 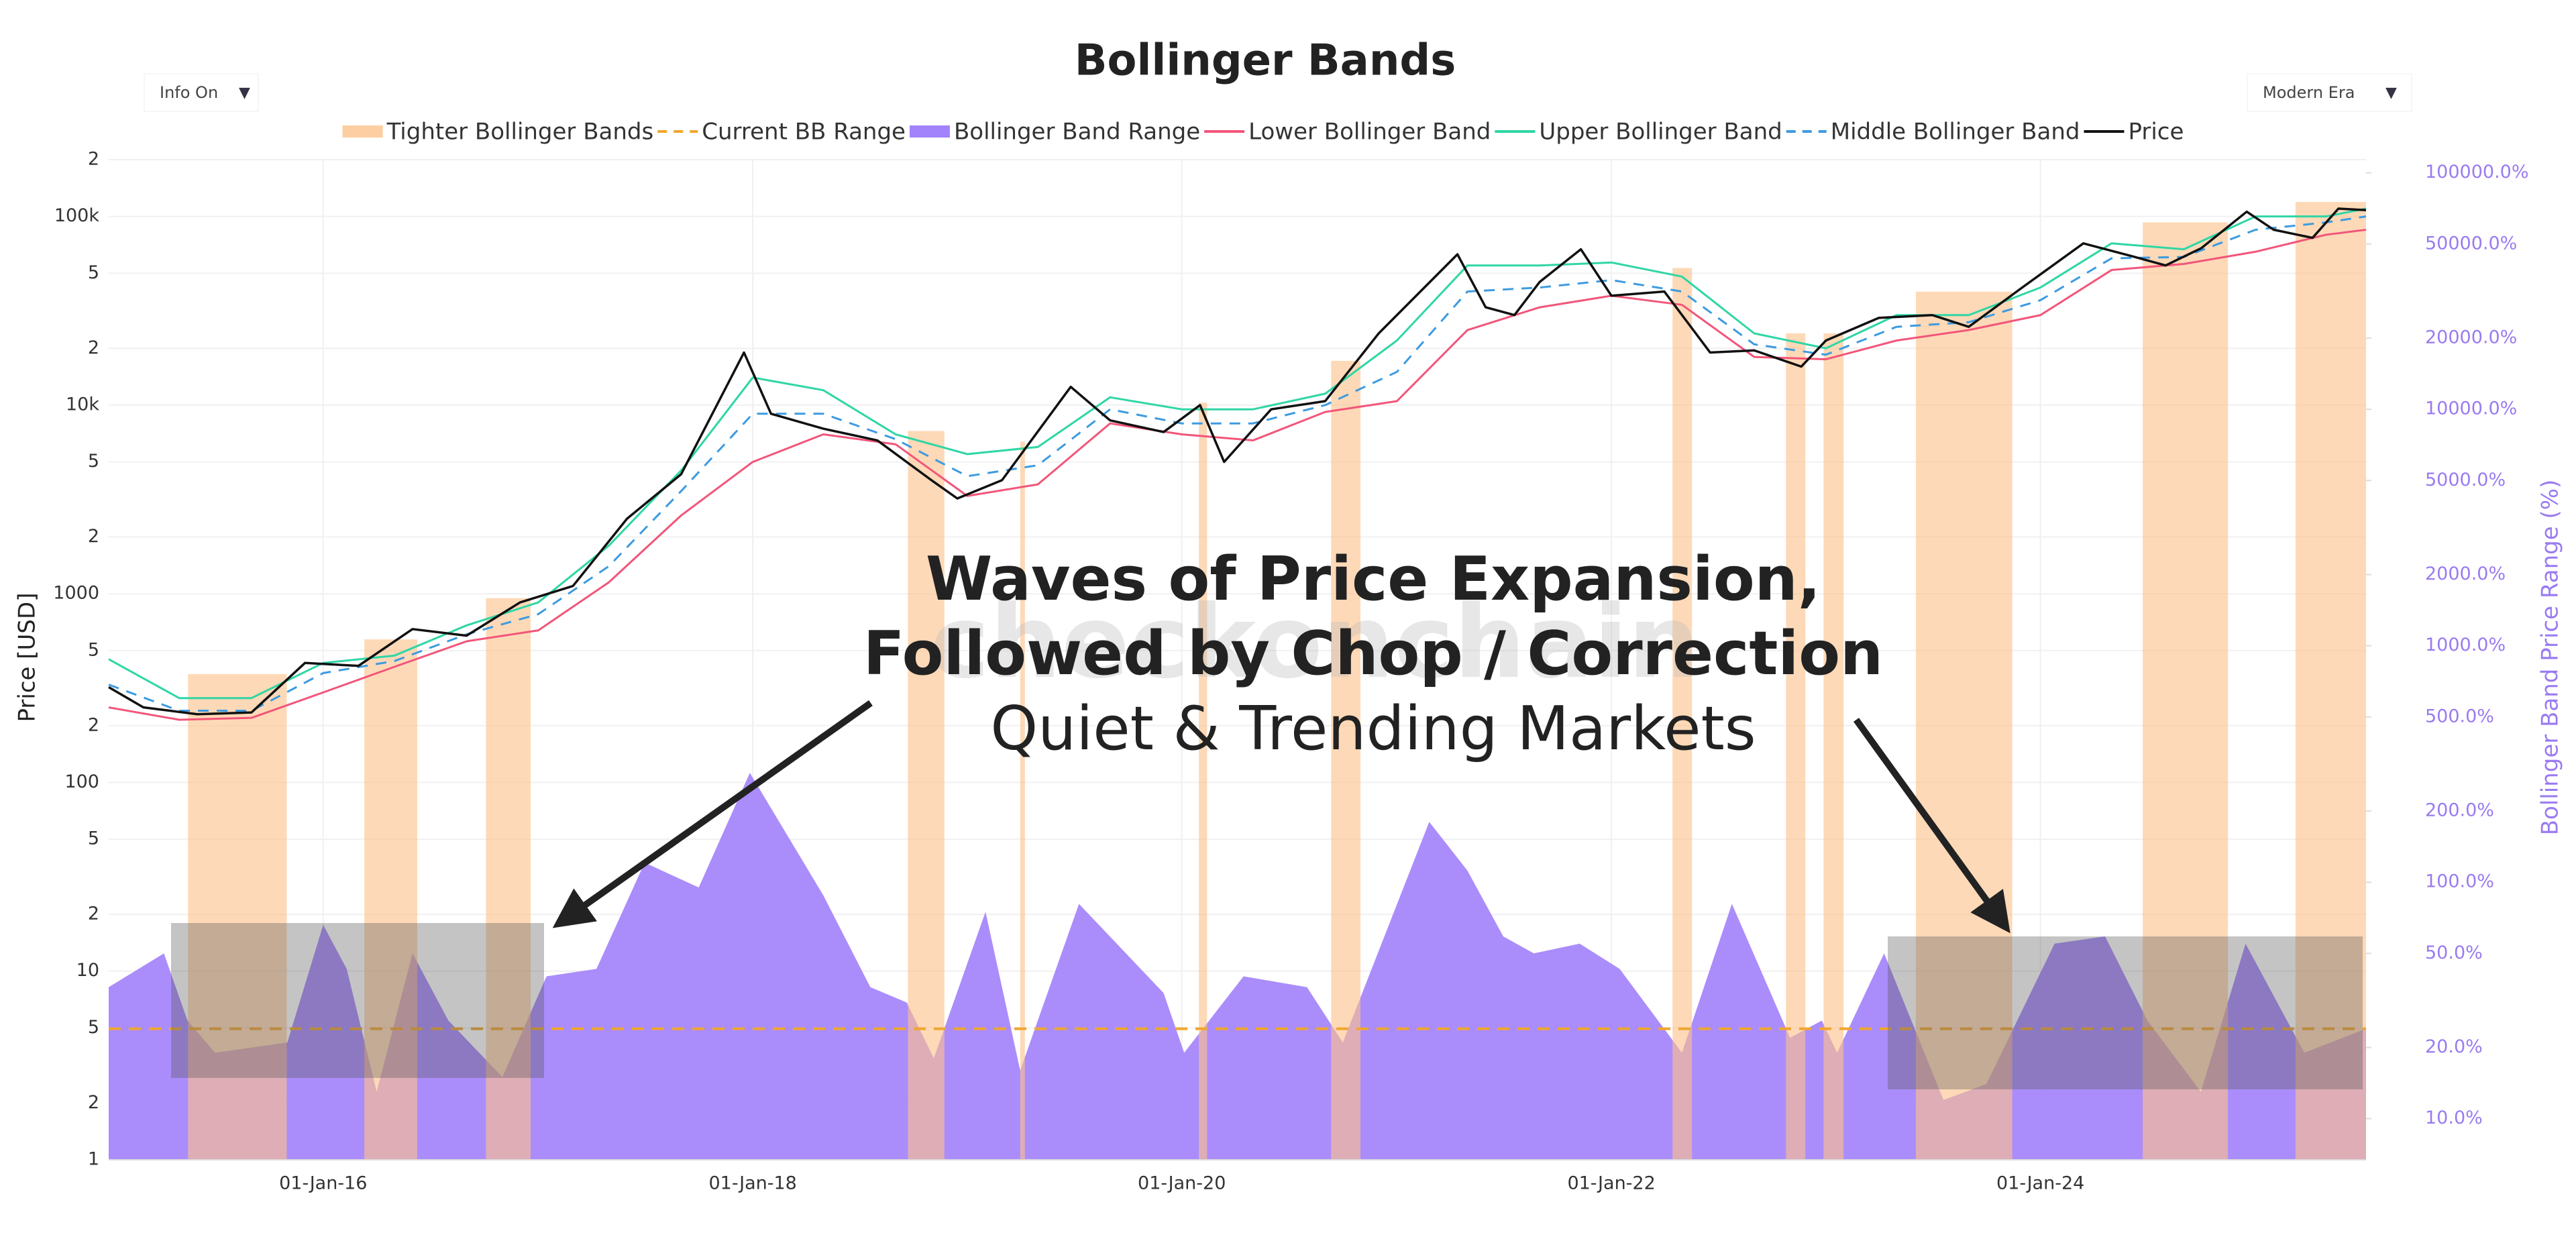 I want to click on annotation: Quiet & Trending Markets, so click(x=1373, y=729).